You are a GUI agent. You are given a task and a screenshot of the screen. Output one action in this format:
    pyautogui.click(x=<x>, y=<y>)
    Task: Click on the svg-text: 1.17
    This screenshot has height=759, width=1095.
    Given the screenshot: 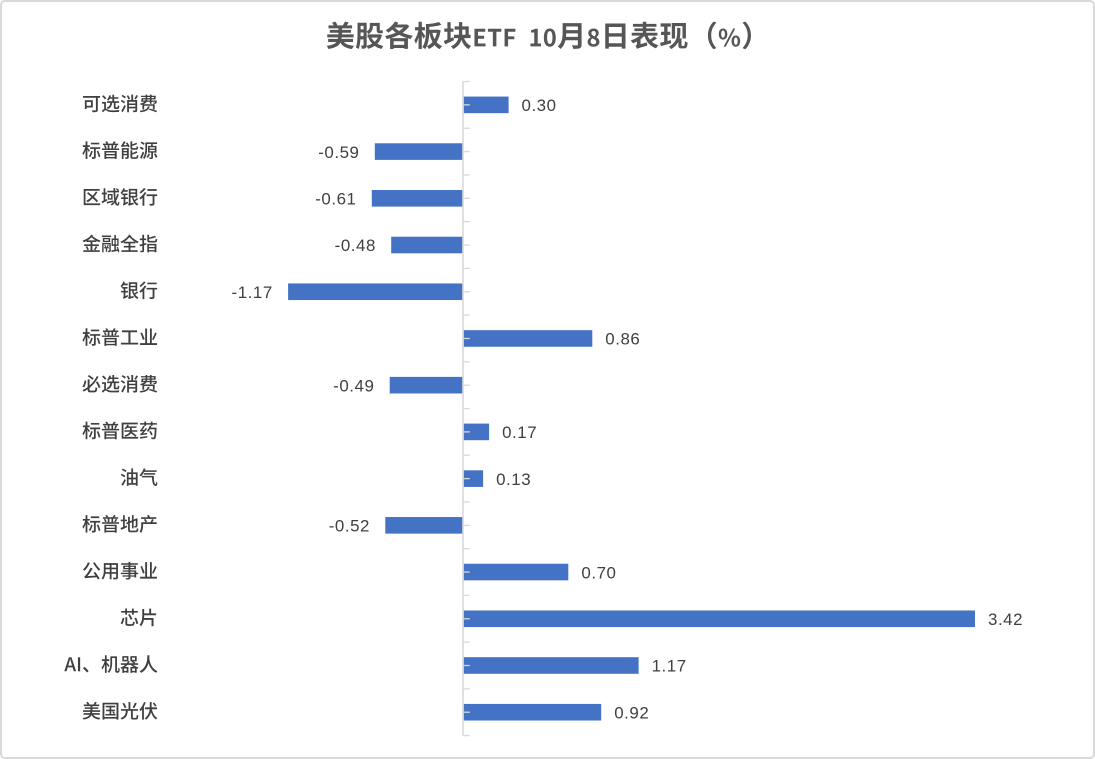 What is the action you would take?
    pyautogui.click(x=669, y=666)
    